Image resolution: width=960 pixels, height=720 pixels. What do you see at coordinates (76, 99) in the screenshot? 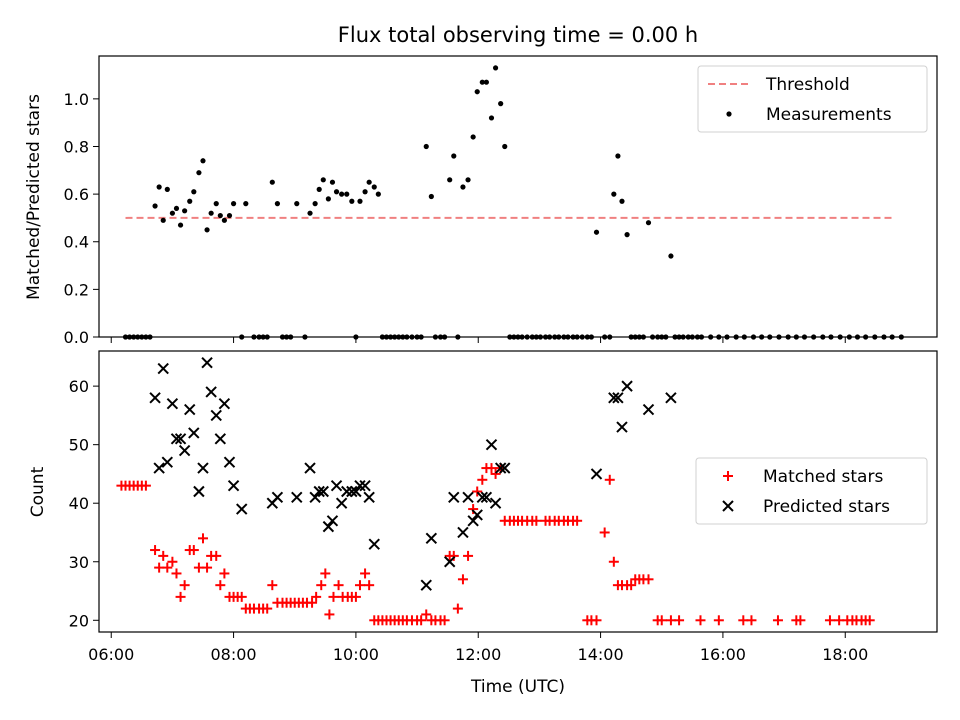
I see `y-tick-label: 1.0` at bounding box center [76, 99].